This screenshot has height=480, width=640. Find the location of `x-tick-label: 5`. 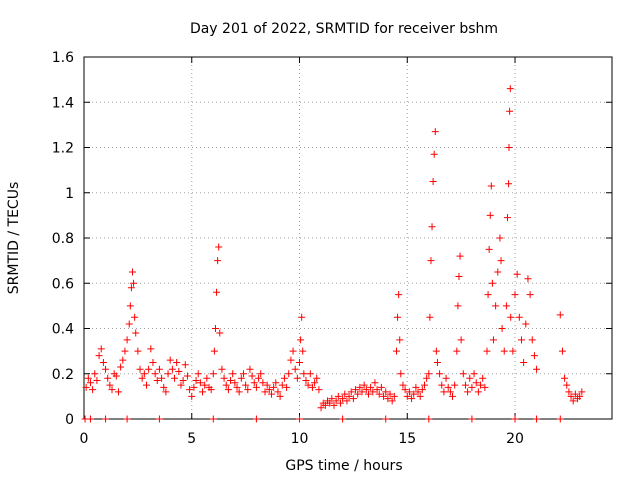

x-tick-label: 5 is located at coordinates (191, 439).